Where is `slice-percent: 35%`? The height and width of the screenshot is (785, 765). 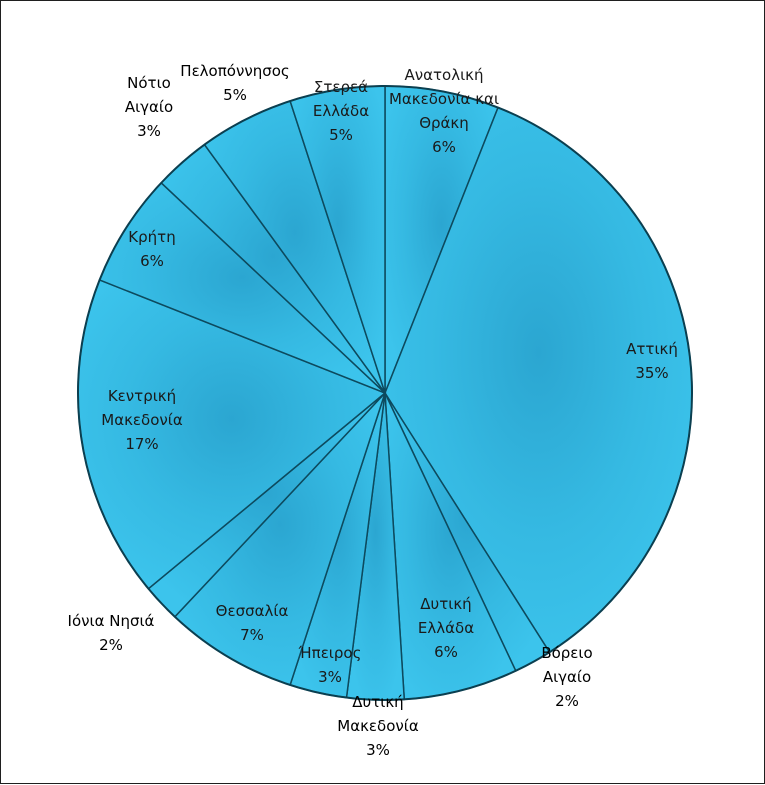 slice-percent: 35% is located at coordinates (651, 373).